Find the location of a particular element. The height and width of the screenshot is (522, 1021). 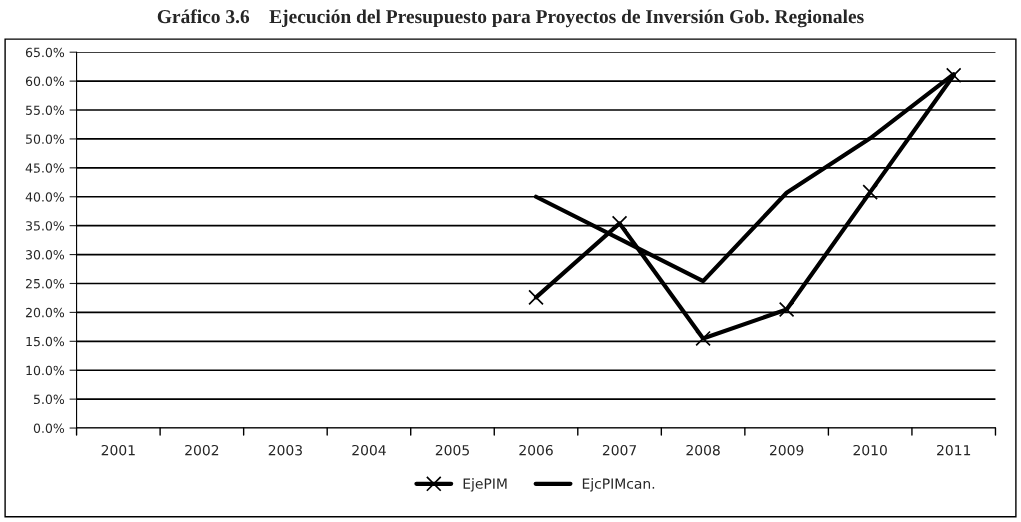

y-tick-label: 20.0% is located at coordinates (45, 312).